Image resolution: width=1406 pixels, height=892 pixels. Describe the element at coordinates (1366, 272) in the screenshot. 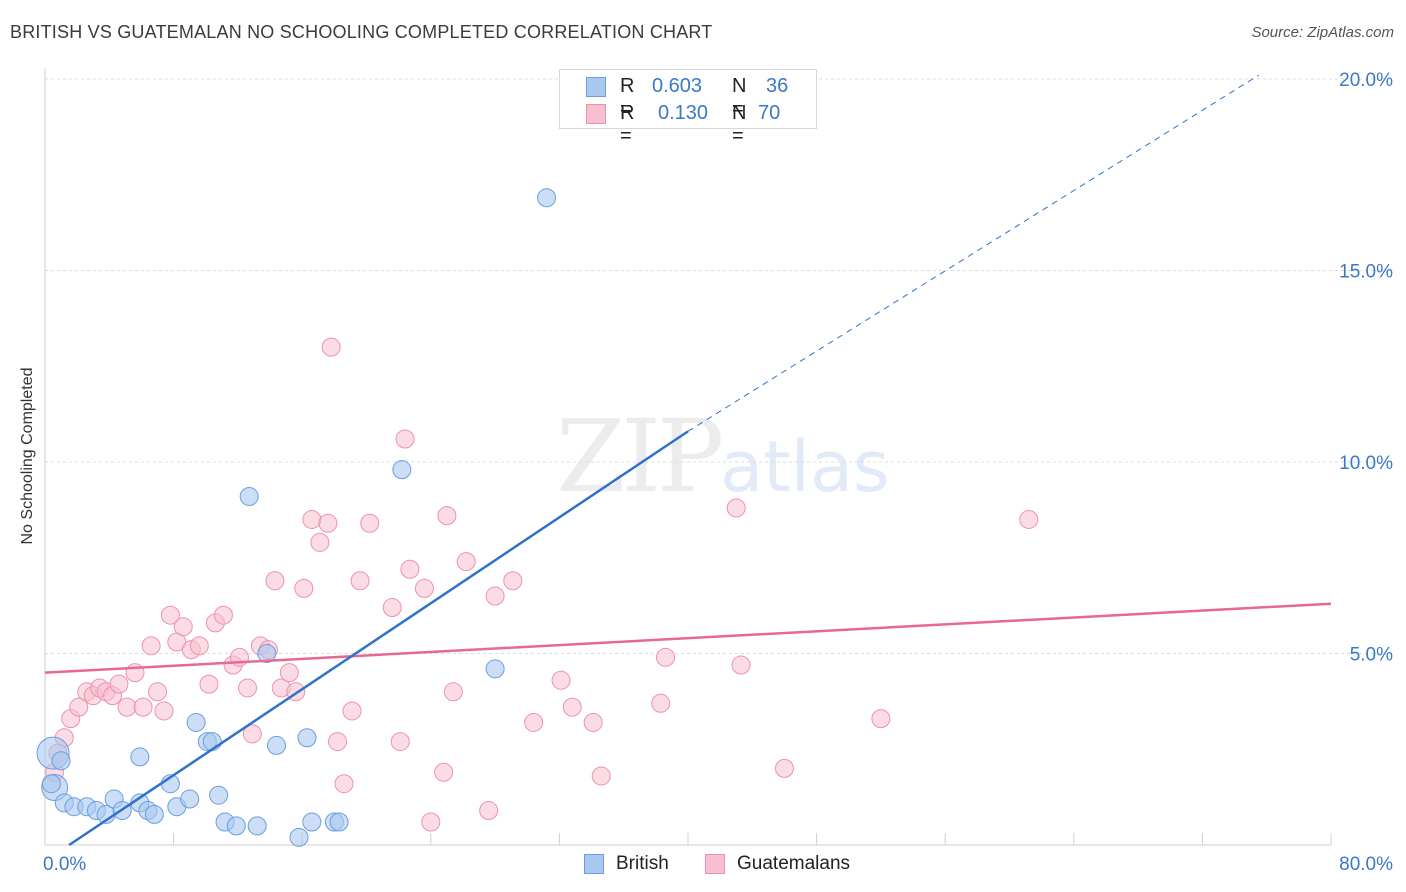

I see `y-tick-label: 15.0%` at that location.